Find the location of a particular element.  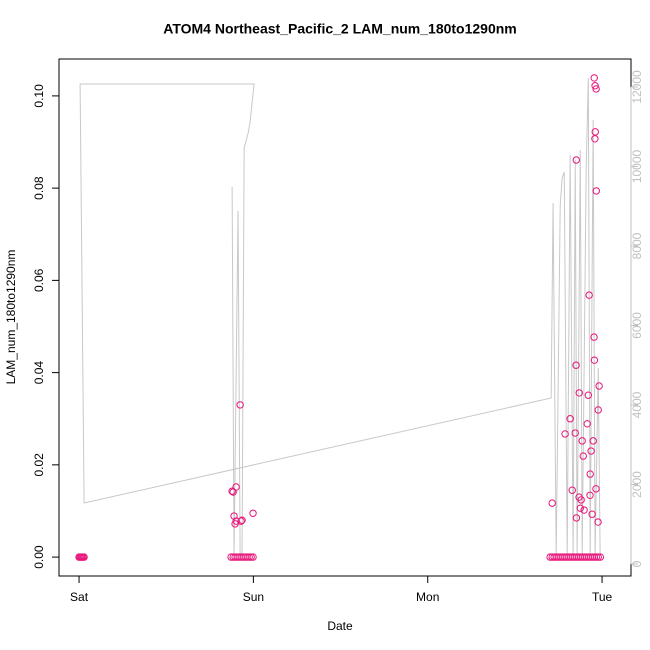

y-tick-label: 0.00 is located at coordinates (39, 557).